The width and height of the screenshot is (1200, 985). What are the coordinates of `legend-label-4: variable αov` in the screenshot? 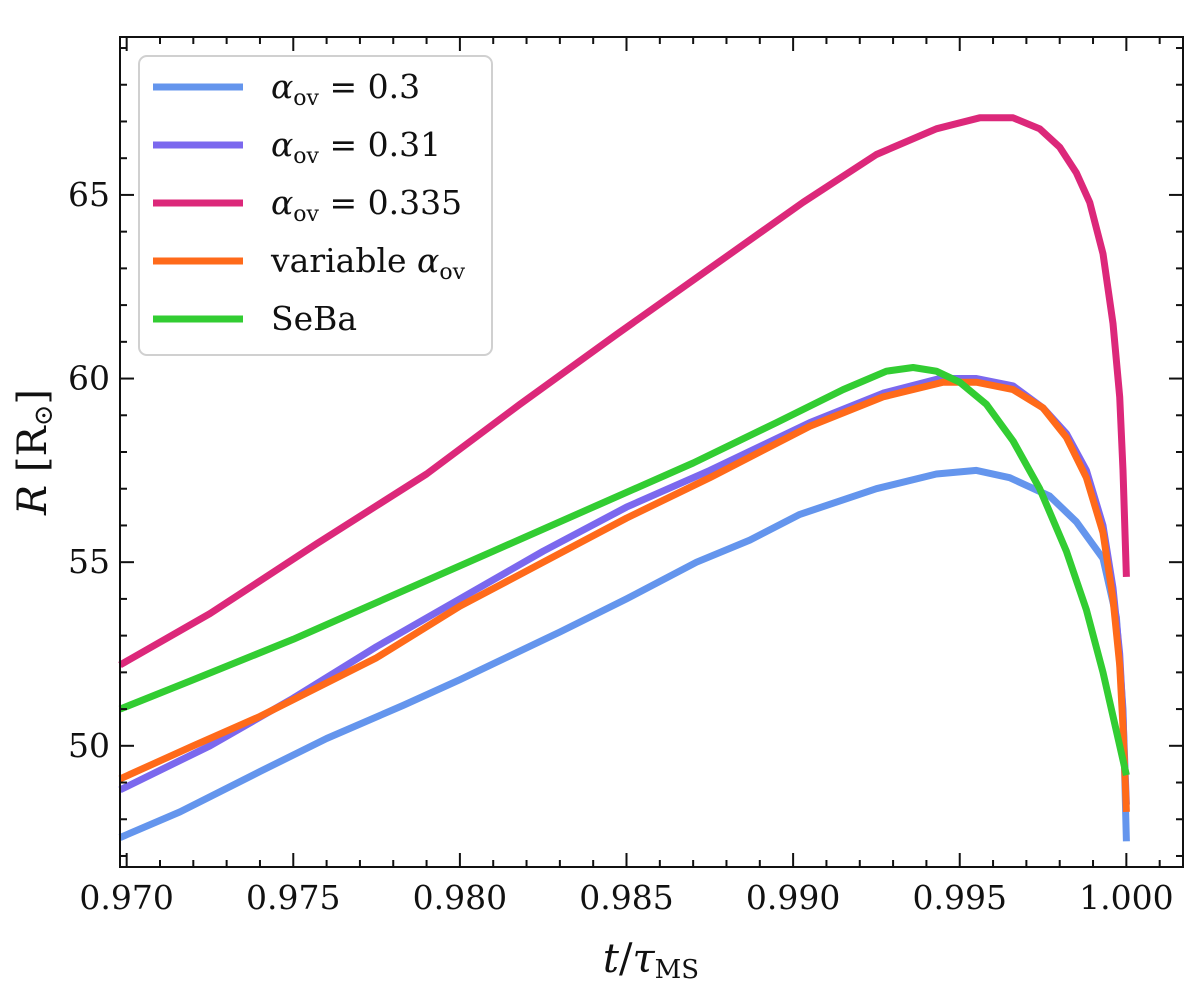 It's located at (368, 263).